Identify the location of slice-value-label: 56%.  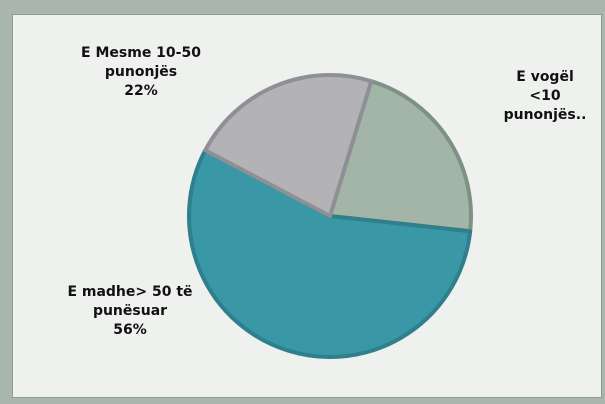
(130, 330).